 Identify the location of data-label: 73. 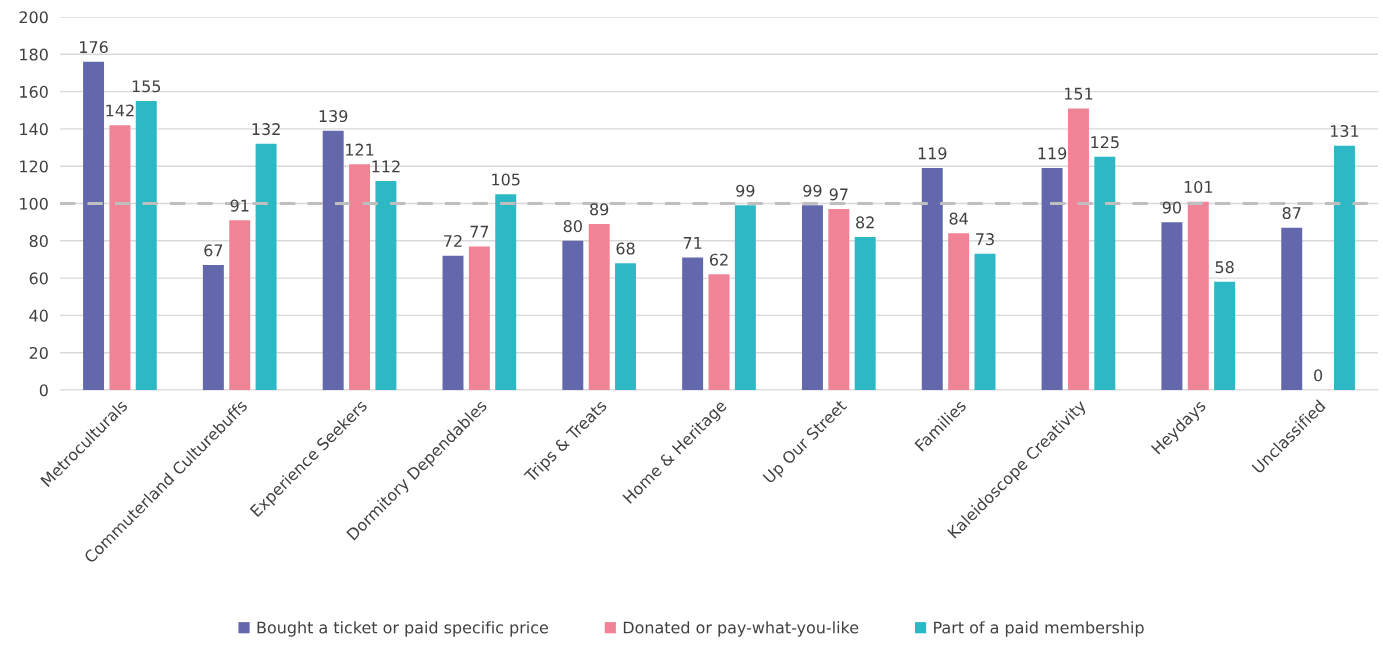
(985, 239).